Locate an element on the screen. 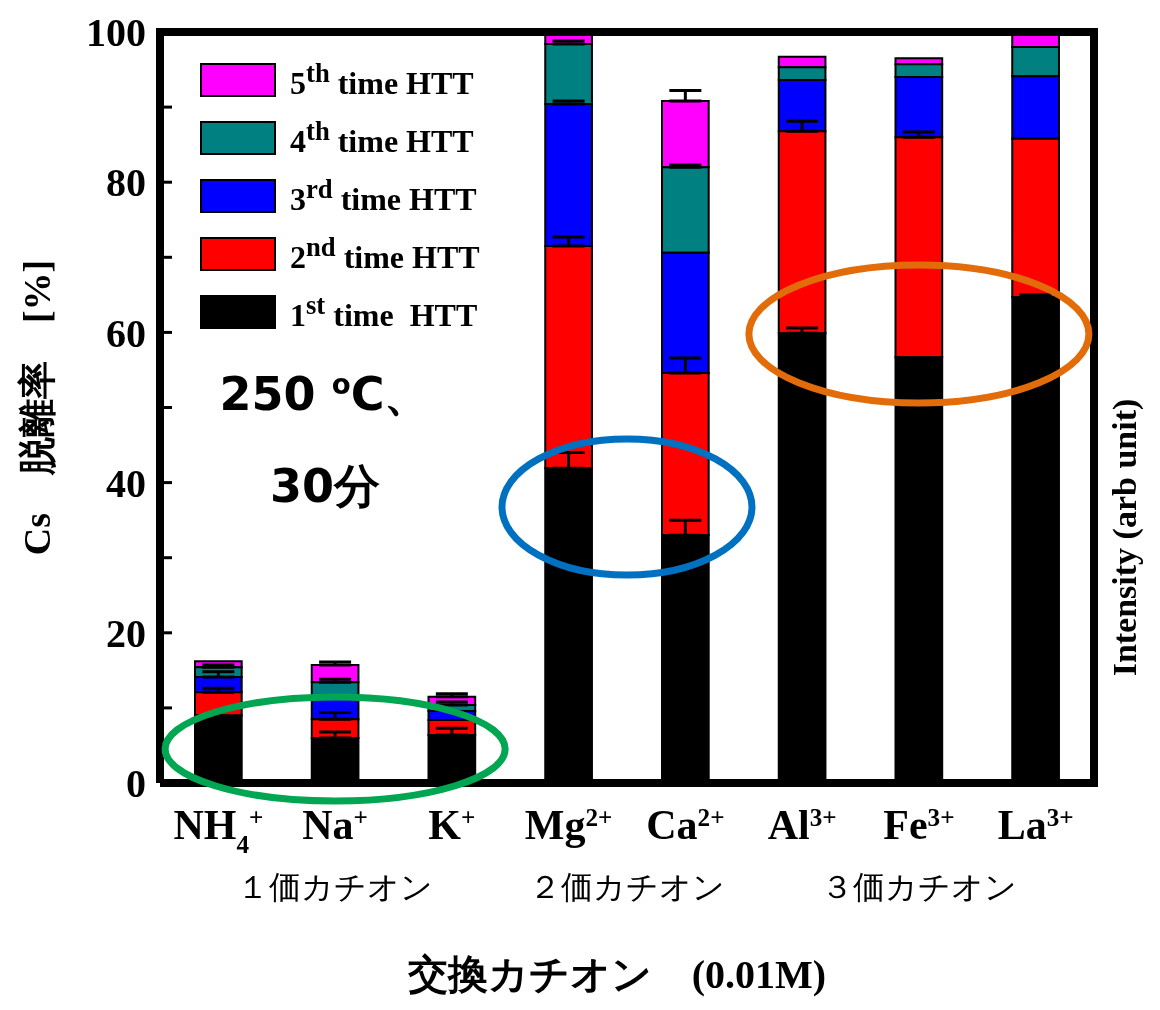  legend-label: 2$^{nd}$ time HTT is located at coordinates (385, 254).